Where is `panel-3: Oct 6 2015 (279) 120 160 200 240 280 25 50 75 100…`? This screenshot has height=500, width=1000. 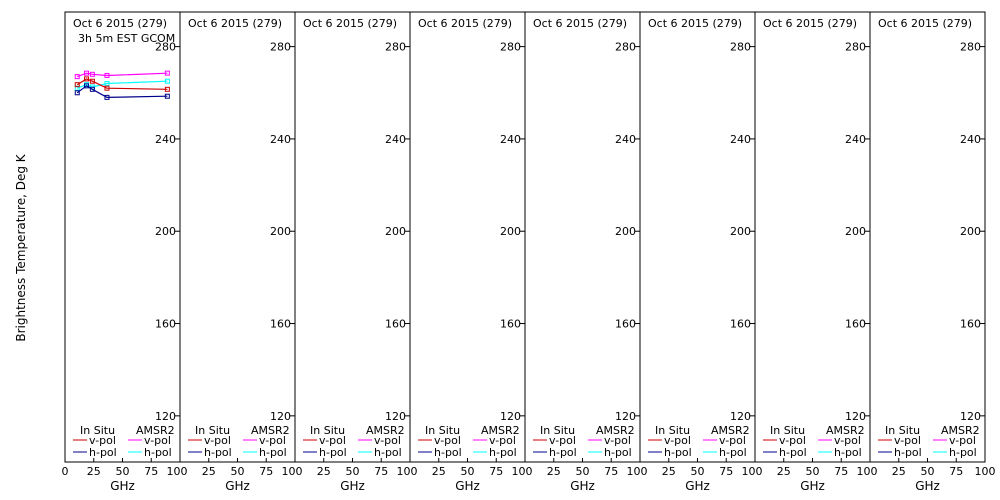
panel-3: Oct 6 2015 (279) 120 160 200 240 280 25 50 75 100… is located at coordinates (356, 252).